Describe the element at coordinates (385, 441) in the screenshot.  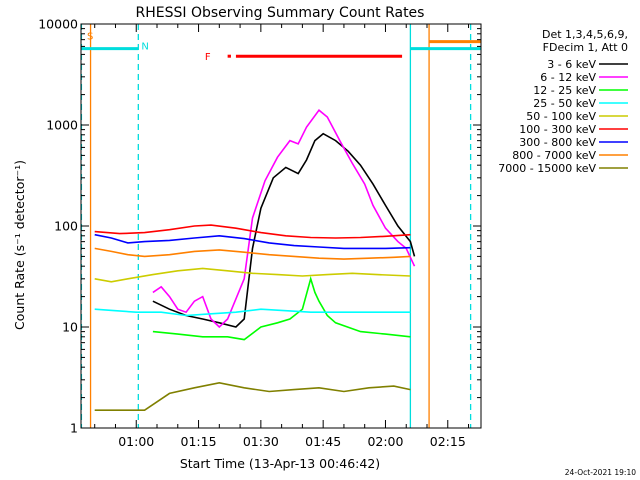
I see `x-tick-label-4: 02:00` at that location.